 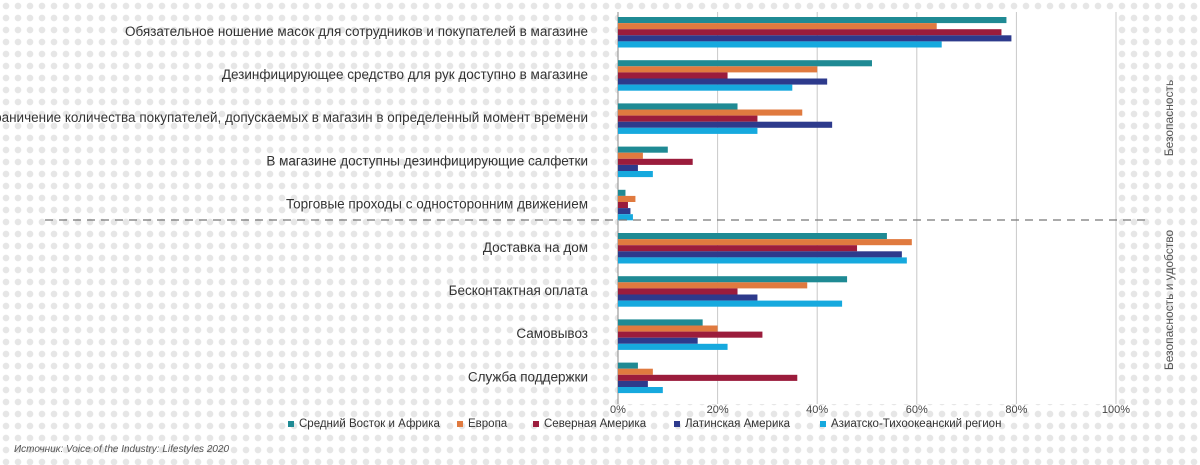 I want to click on group-label: Безопасность, so click(x=1169, y=118).